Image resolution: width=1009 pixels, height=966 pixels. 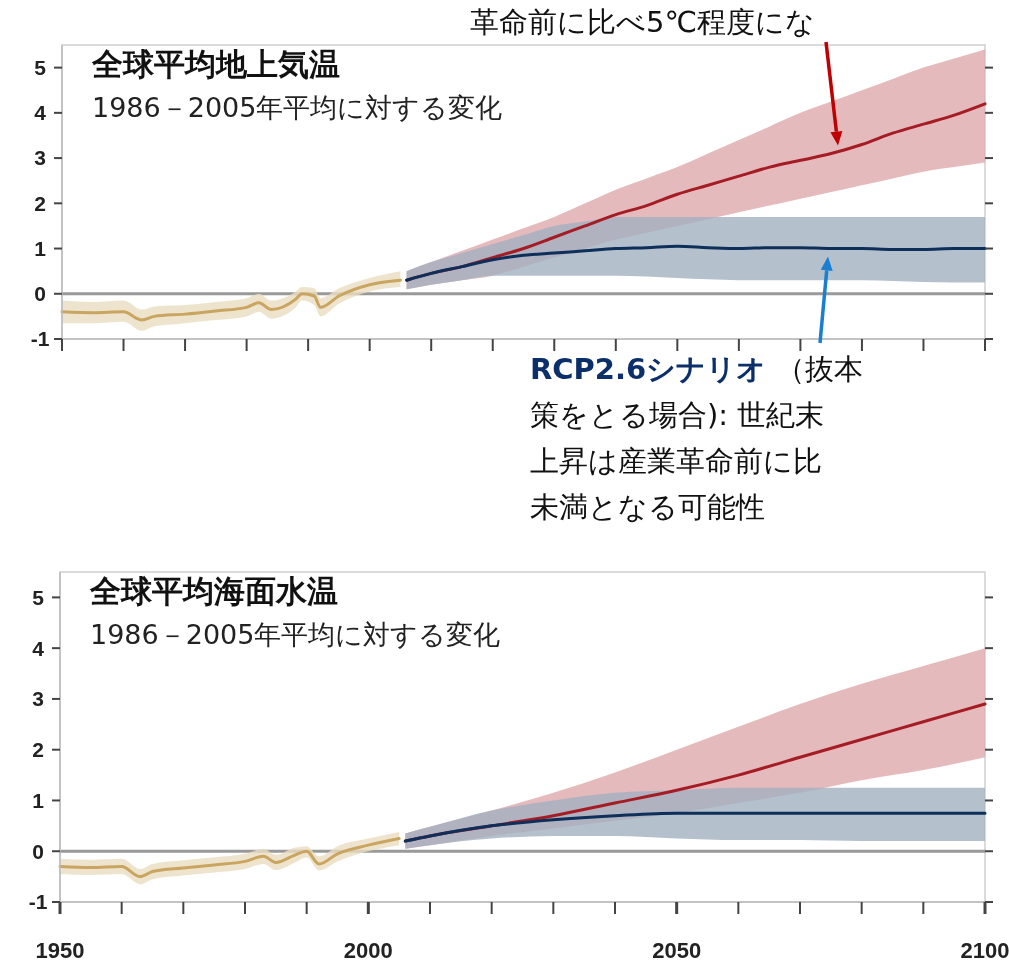 What do you see at coordinates (647, 507) in the screenshot?
I see `text: 未満となる可能性` at bounding box center [647, 507].